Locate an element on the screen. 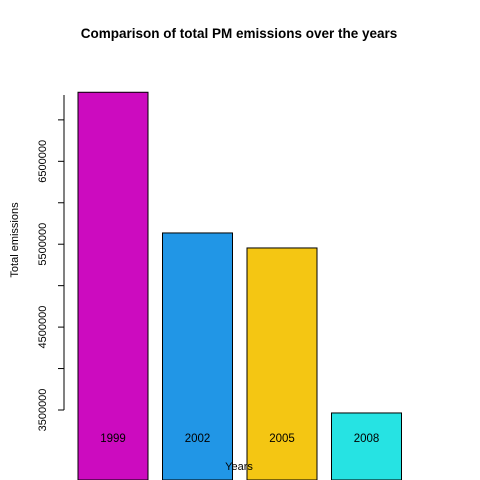  x-axis-label: Years is located at coordinates (239, 467).